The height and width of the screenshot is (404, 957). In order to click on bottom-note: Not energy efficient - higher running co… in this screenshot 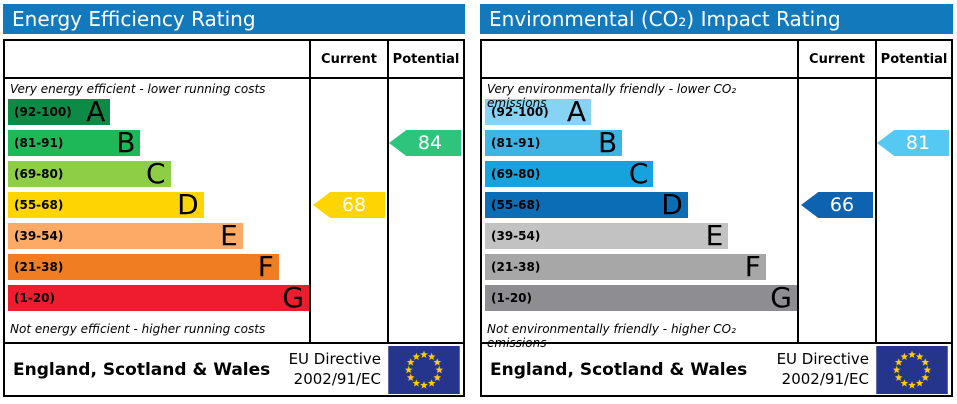, I will do `click(138, 329)`.